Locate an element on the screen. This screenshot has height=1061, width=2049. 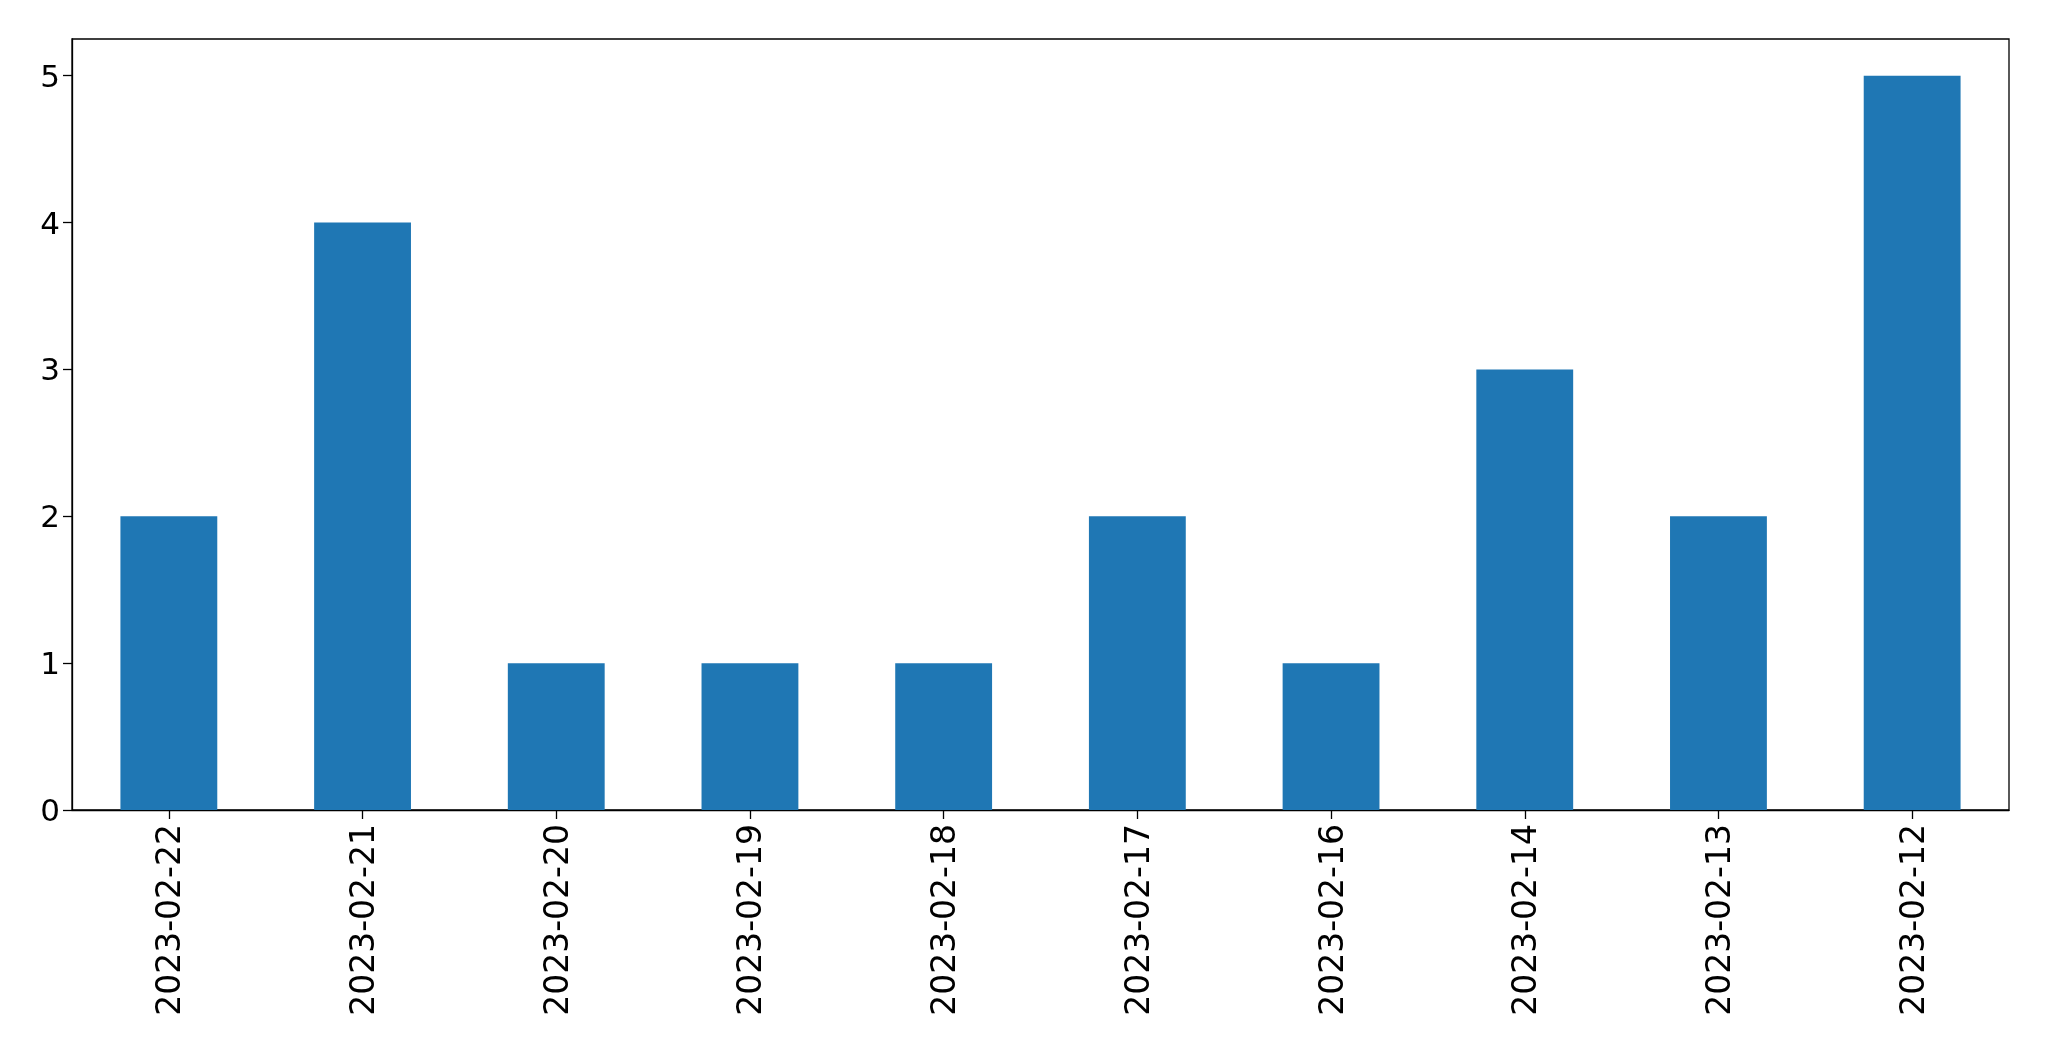
x-tick-label: 2023-02-13 is located at coordinates (1718, 920).